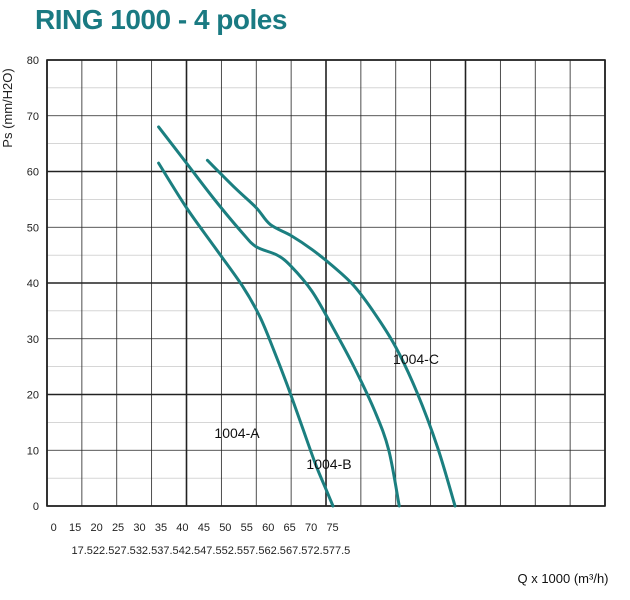 This screenshot has width=630, height=600. Describe the element at coordinates (33, 451) in the screenshot. I see `y-tick-label: 10` at that location.